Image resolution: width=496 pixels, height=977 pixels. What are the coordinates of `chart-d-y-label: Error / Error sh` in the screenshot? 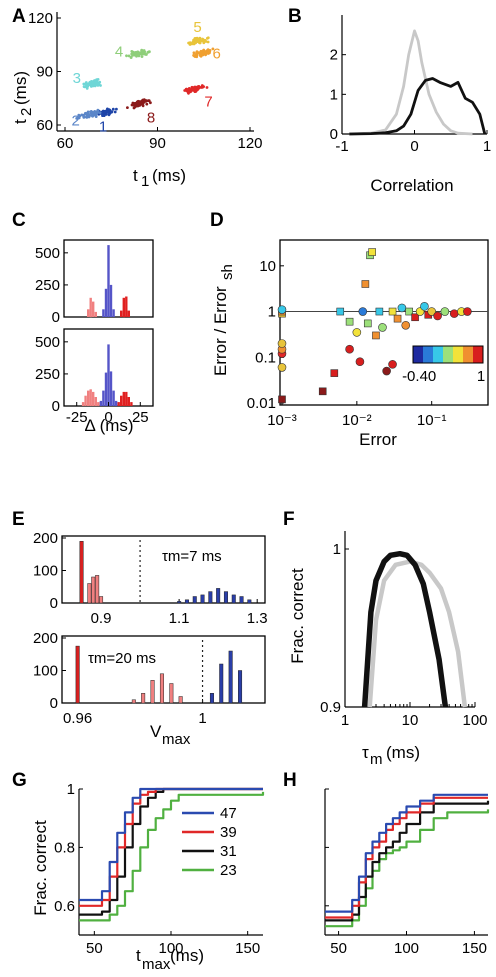 It's located at (223, 320).